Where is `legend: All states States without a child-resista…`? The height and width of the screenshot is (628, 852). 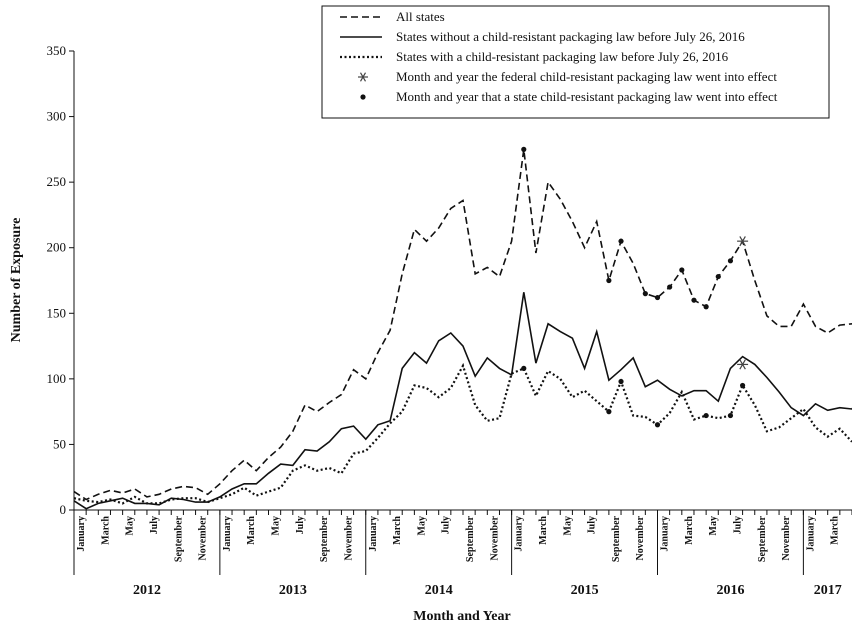
legend: All states States without a child-resista… is located at coordinates (575, 62).